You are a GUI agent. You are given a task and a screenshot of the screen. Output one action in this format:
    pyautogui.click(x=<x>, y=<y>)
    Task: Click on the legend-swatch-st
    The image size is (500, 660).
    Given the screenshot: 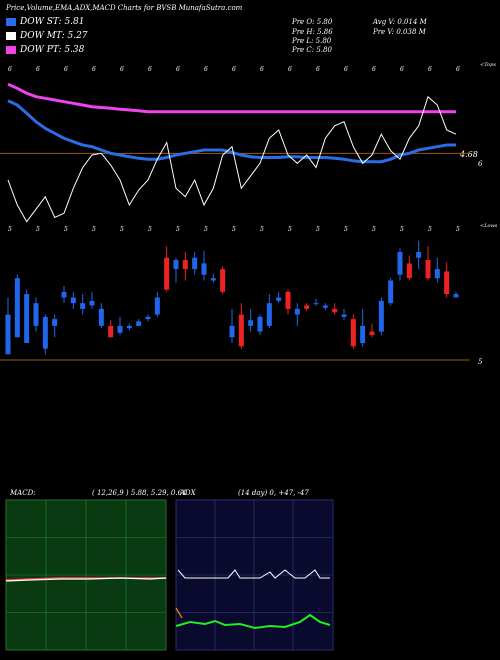 What is the action you would take?
    pyautogui.click(x=11, y=22)
    